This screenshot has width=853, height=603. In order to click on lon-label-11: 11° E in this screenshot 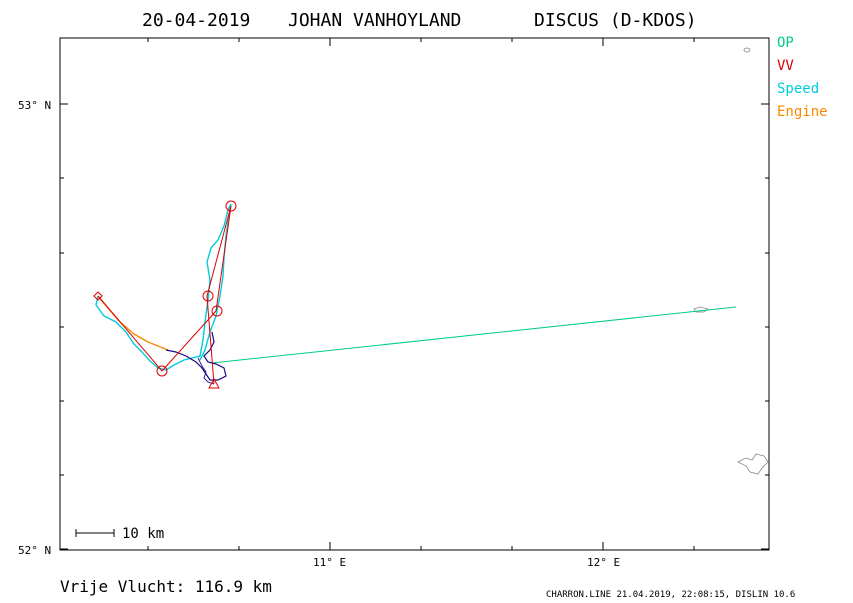, I will do `click(329, 562)`.